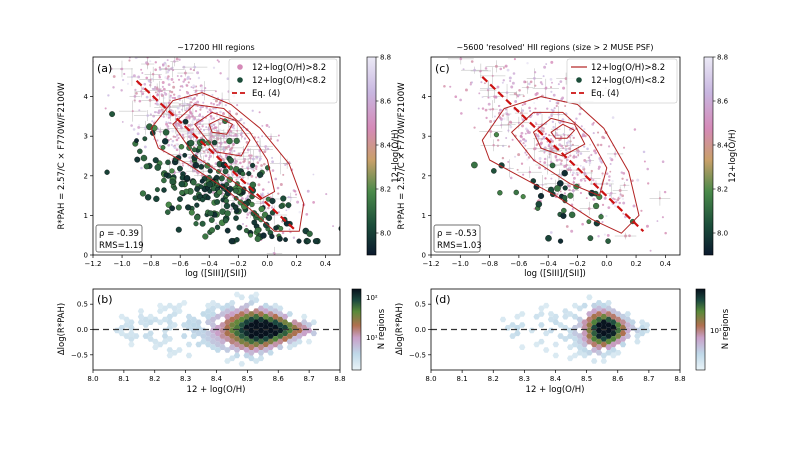 The height and width of the screenshot is (450, 795). Describe the element at coordinates (424, 256) in the screenshot. I see `c-ytick-label: 0` at that location.